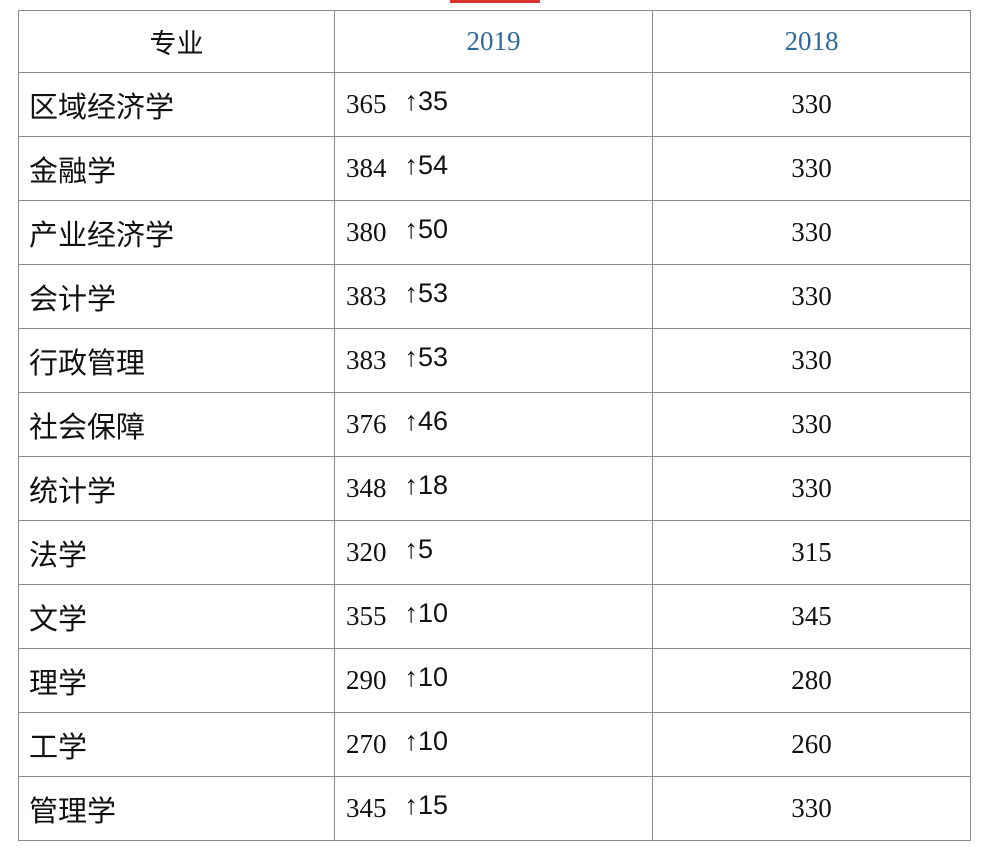  I want to click on score-2019-cell: 384 ↑54, so click(493, 168).